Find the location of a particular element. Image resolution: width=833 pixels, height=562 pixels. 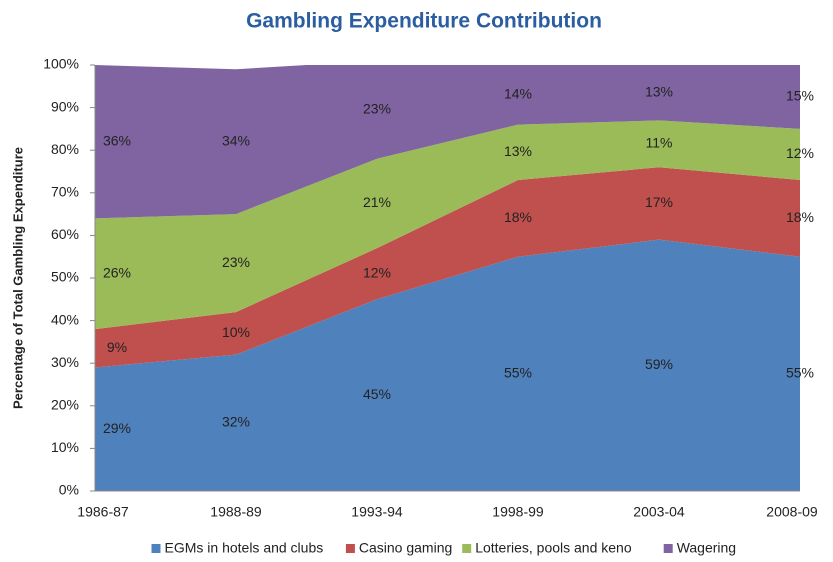

y-tick-label: 50% is located at coordinates (65, 277).